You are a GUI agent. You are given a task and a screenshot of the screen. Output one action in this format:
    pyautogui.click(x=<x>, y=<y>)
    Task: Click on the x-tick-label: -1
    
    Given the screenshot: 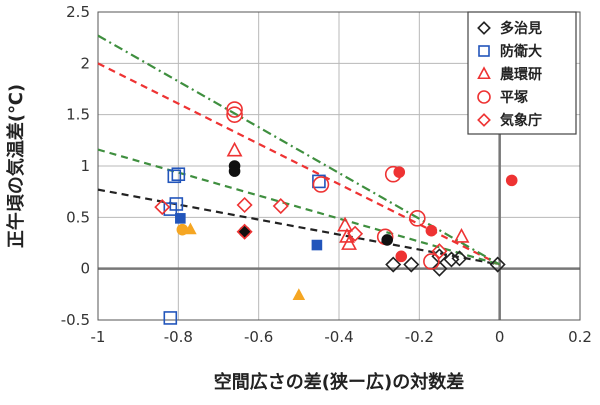 What is the action you would take?
    pyautogui.click(x=98, y=337)
    